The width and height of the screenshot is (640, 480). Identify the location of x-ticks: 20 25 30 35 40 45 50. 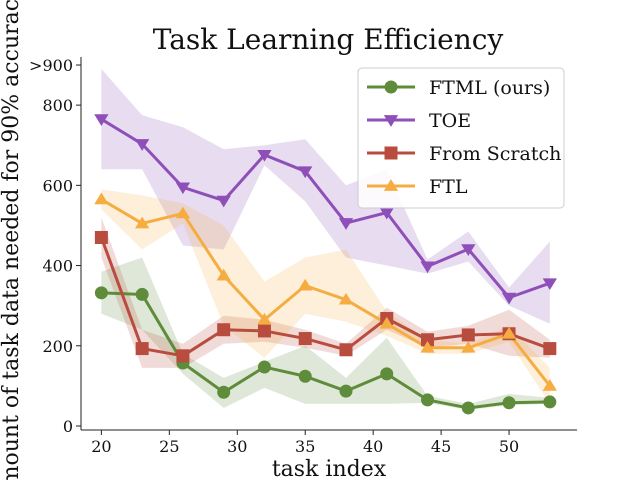
(305, 443).